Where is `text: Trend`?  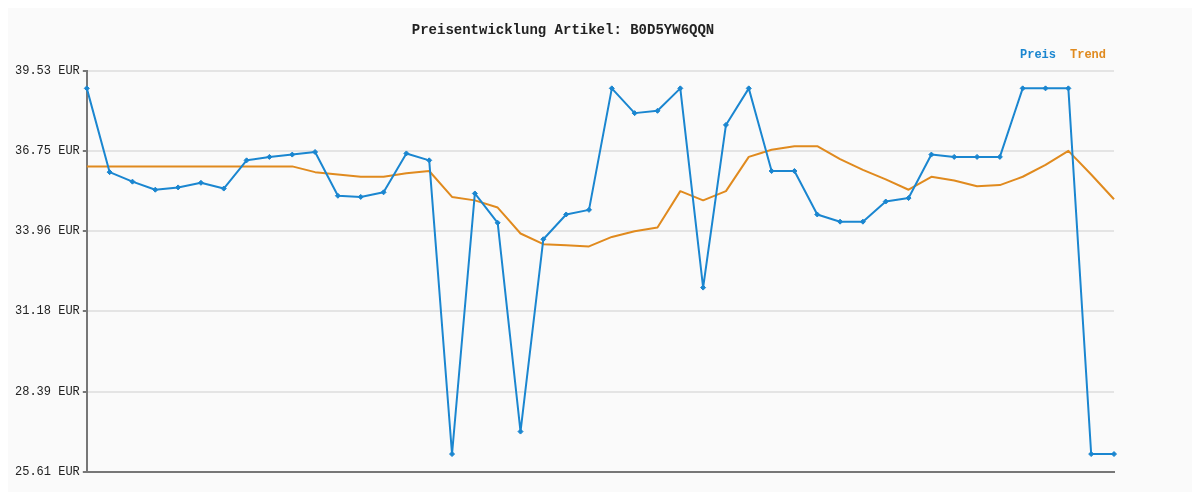 text: Trend is located at coordinates (1088, 54).